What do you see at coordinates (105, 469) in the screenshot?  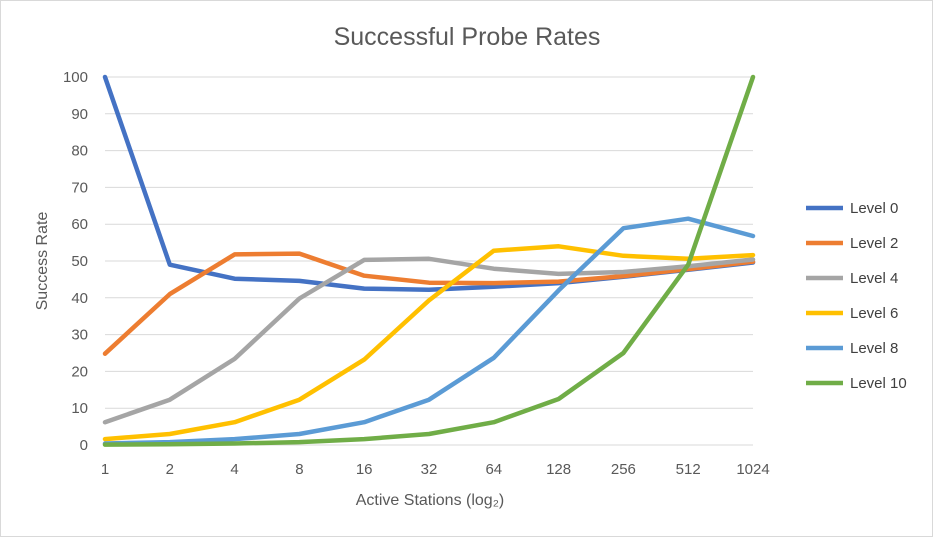 I see `x-tick-label: 1` at bounding box center [105, 469].